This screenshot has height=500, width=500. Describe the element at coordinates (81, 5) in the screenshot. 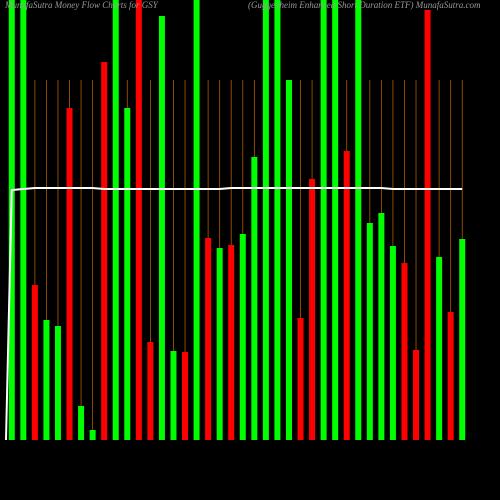

I see `chart-title: MunafaSutra Money Flow Charts for GSY` at that location.